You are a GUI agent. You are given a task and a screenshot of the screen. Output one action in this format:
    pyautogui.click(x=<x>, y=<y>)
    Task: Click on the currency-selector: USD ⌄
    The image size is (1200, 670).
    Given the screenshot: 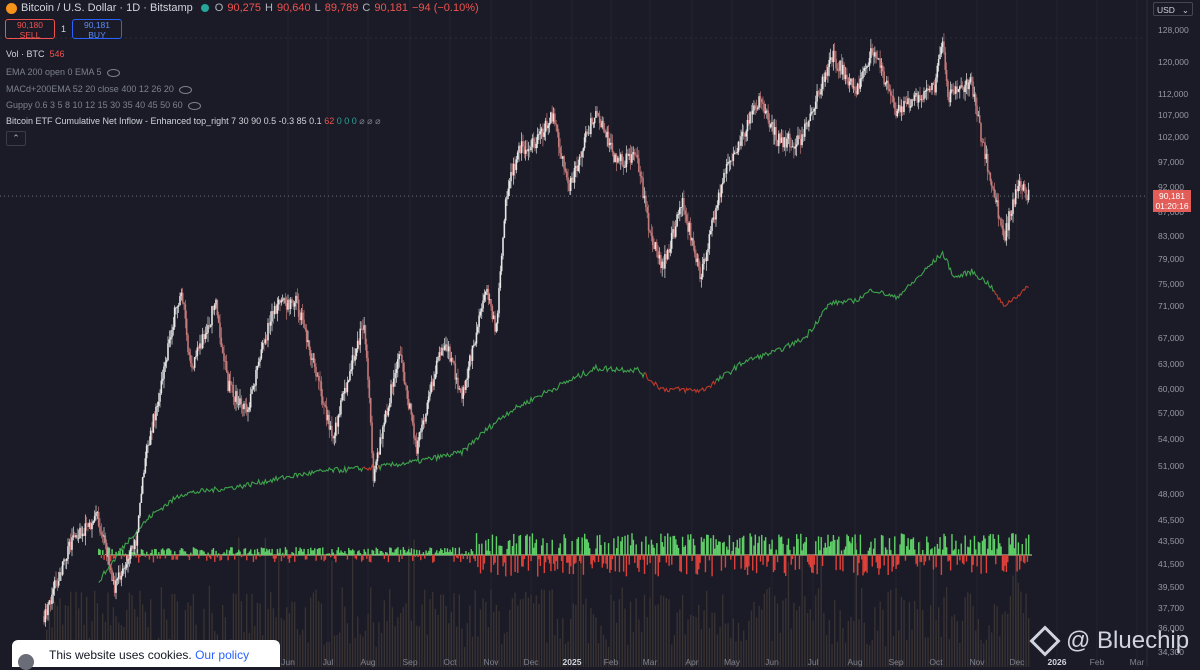 What is the action you would take?
    pyautogui.click(x=1173, y=9)
    